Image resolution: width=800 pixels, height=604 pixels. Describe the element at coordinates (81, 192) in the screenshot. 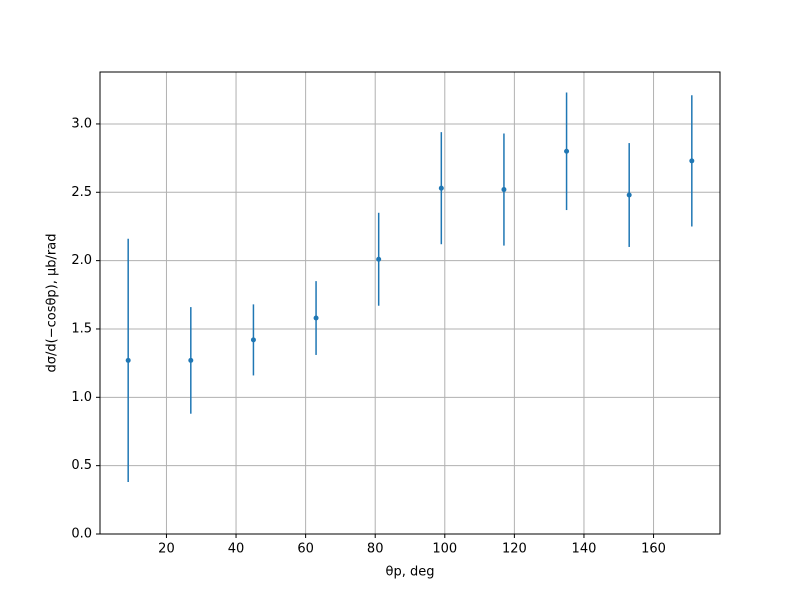

I see `y-tick-label: 2.5` at that location.